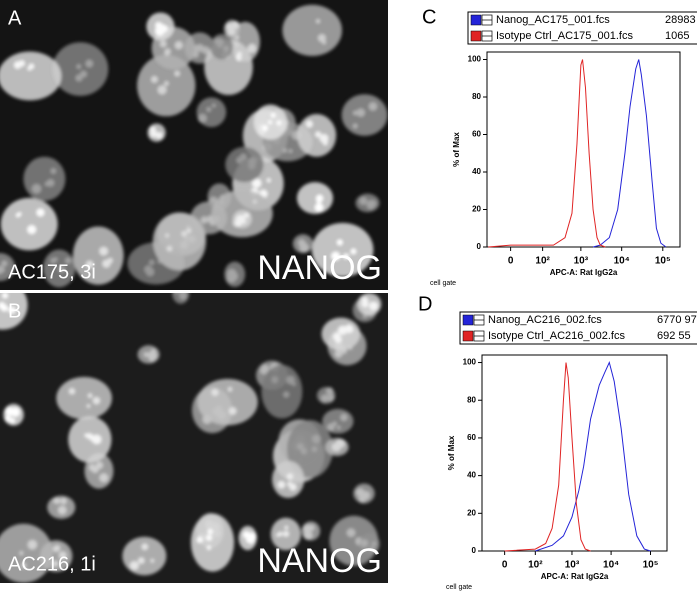 This screenshot has height=593, width=697. I want to click on x-tick-label: 0, so click(511, 261).